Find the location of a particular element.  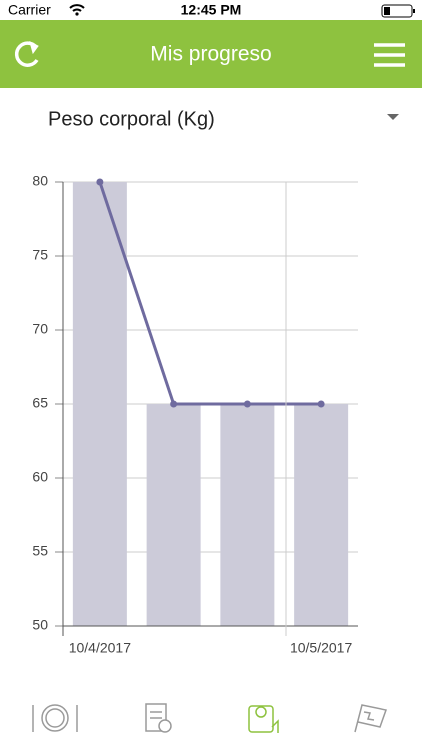

battery-level is located at coordinates (387, 11).